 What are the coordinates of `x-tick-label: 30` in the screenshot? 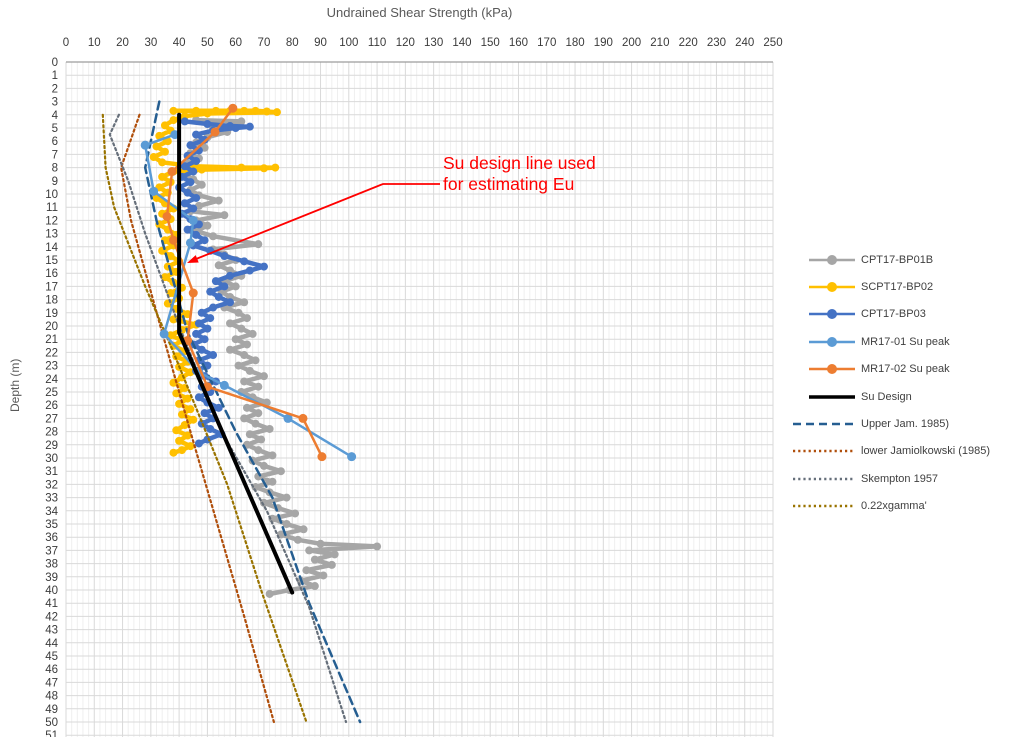 It's located at (150, 43).